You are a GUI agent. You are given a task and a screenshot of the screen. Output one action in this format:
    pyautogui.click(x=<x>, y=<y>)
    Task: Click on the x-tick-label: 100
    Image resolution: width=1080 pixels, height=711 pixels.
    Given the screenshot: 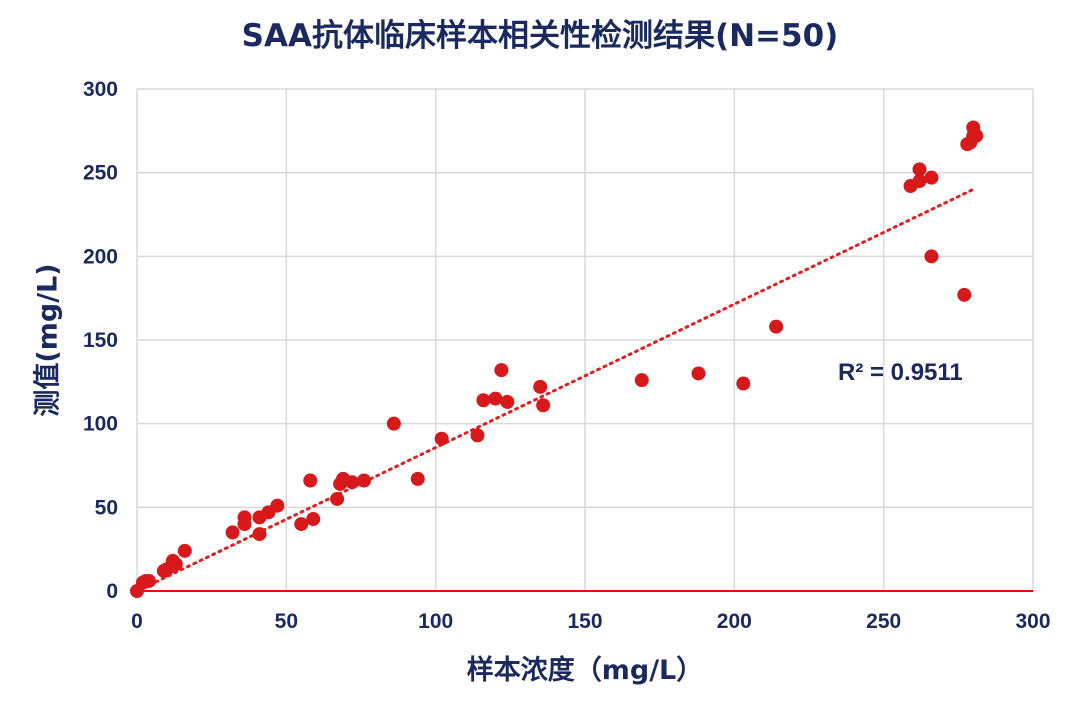 What is the action you would take?
    pyautogui.click(x=435, y=621)
    